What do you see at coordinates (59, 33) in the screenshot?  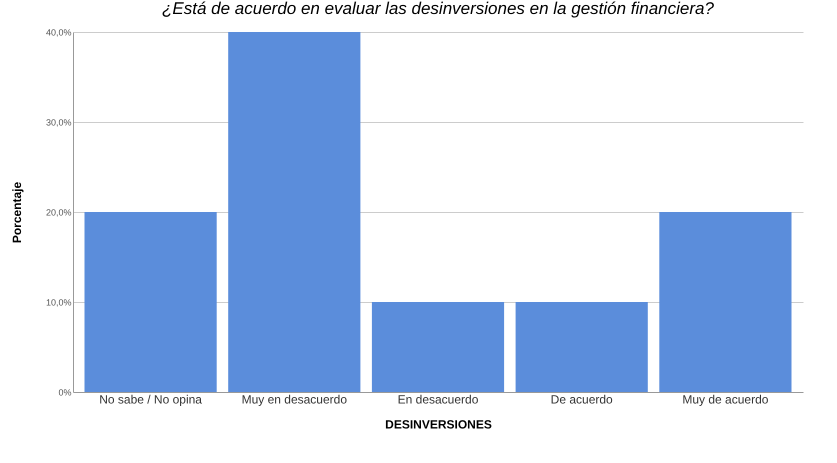 I see `y-tick-label: 40,0%` at bounding box center [59, 33].